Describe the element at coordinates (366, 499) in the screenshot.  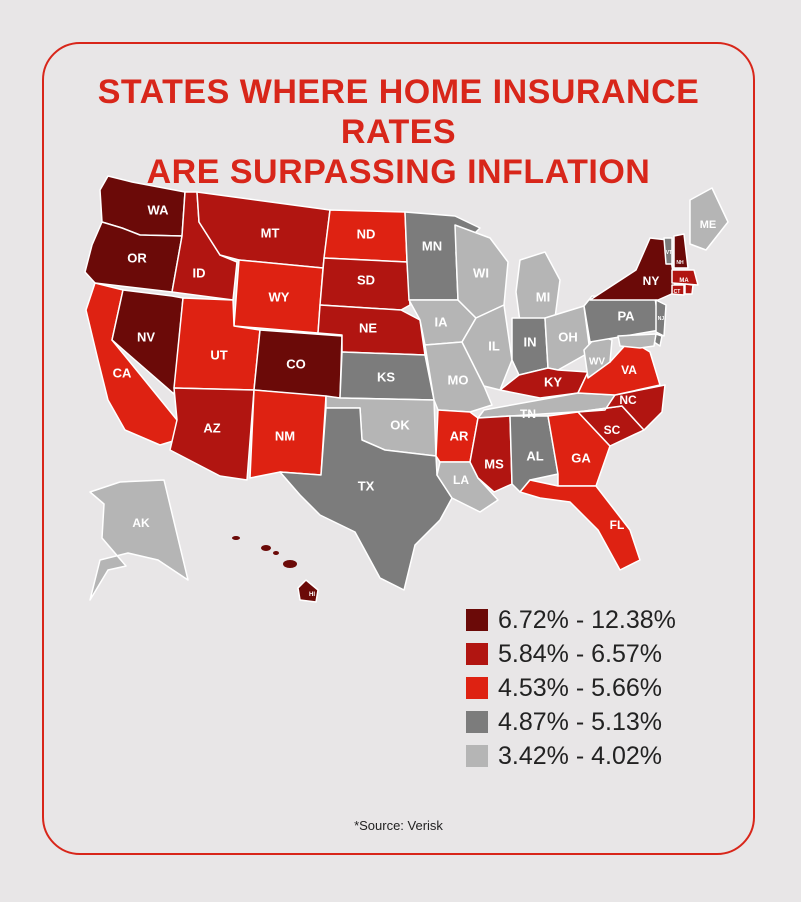
I see `state-tx` at that location.